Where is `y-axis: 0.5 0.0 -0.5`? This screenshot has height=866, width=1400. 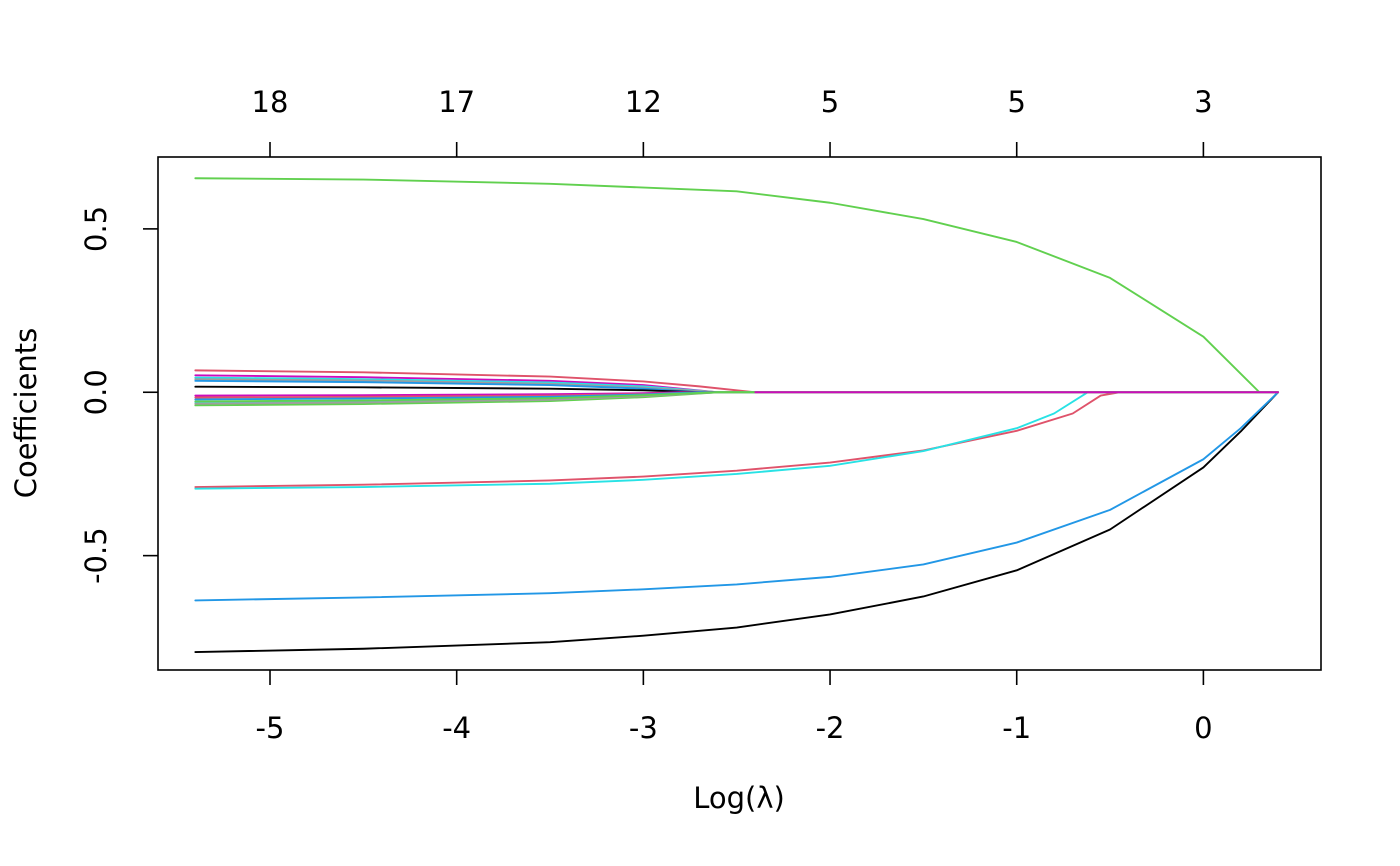 y-axis: 0.5 0.0 -0.5 is located at coordinates (118, 395).